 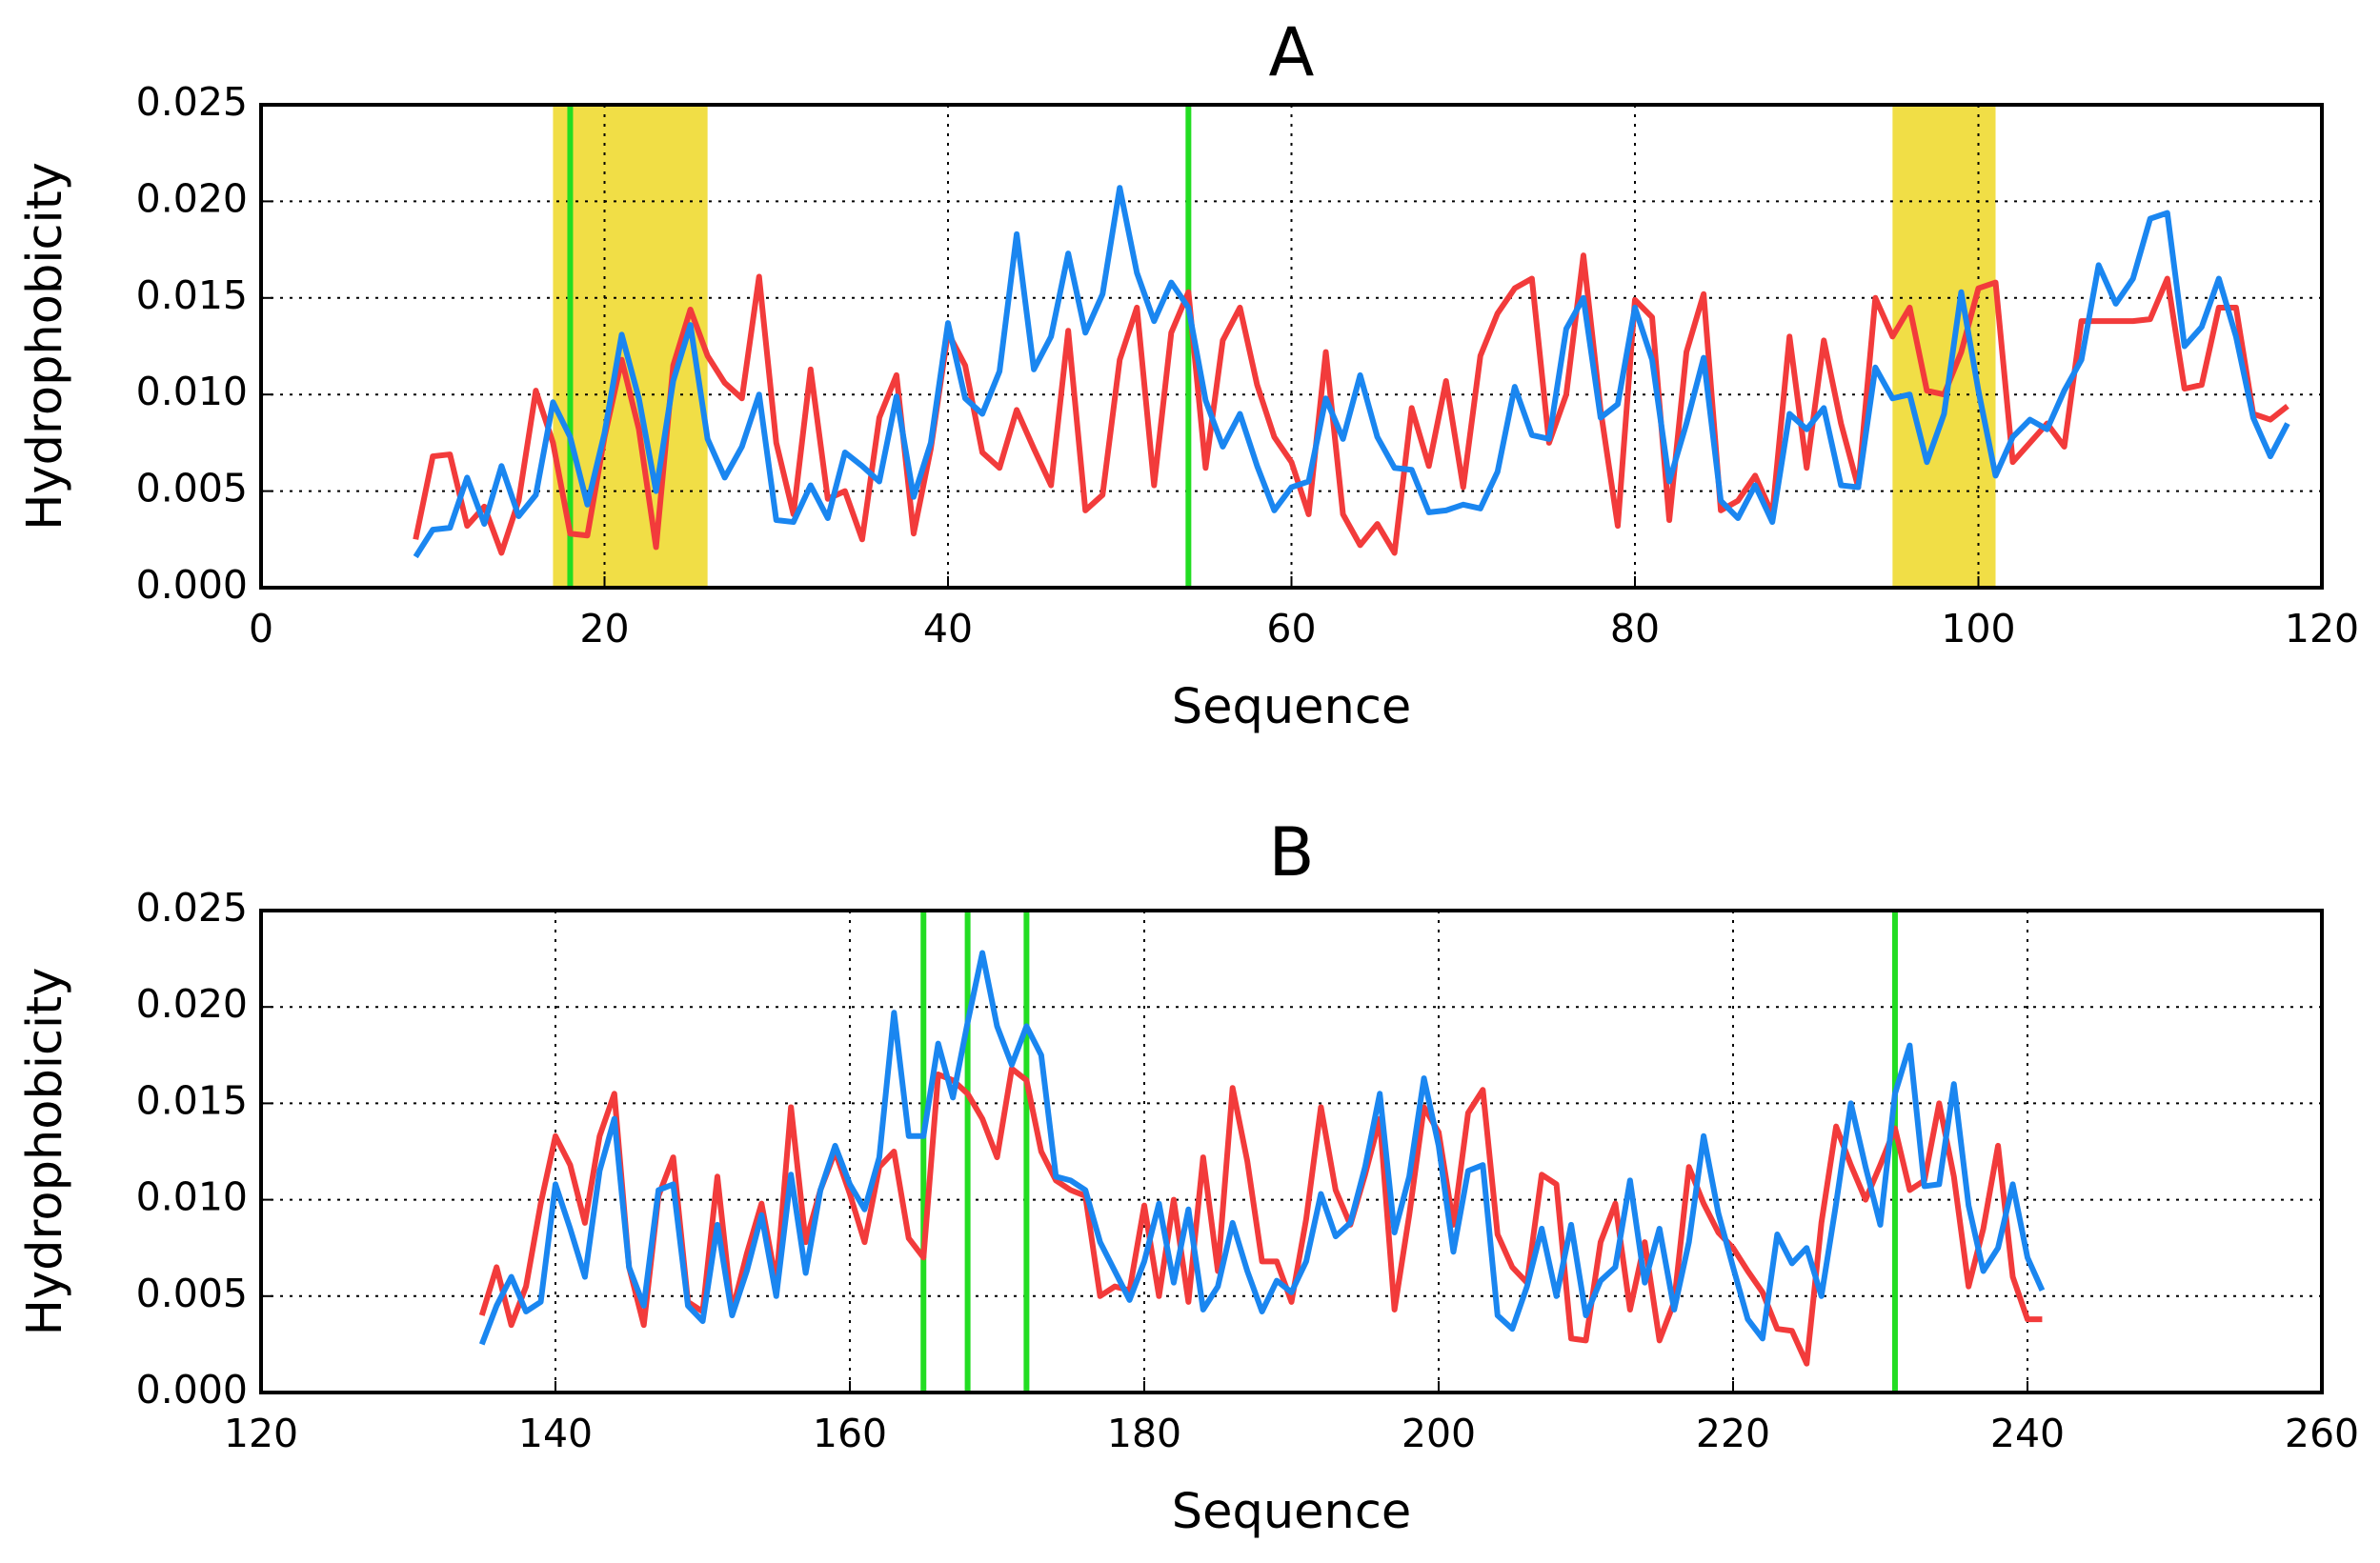 I want to click on x-tick-label: 160, so click(x=850, y=1434).